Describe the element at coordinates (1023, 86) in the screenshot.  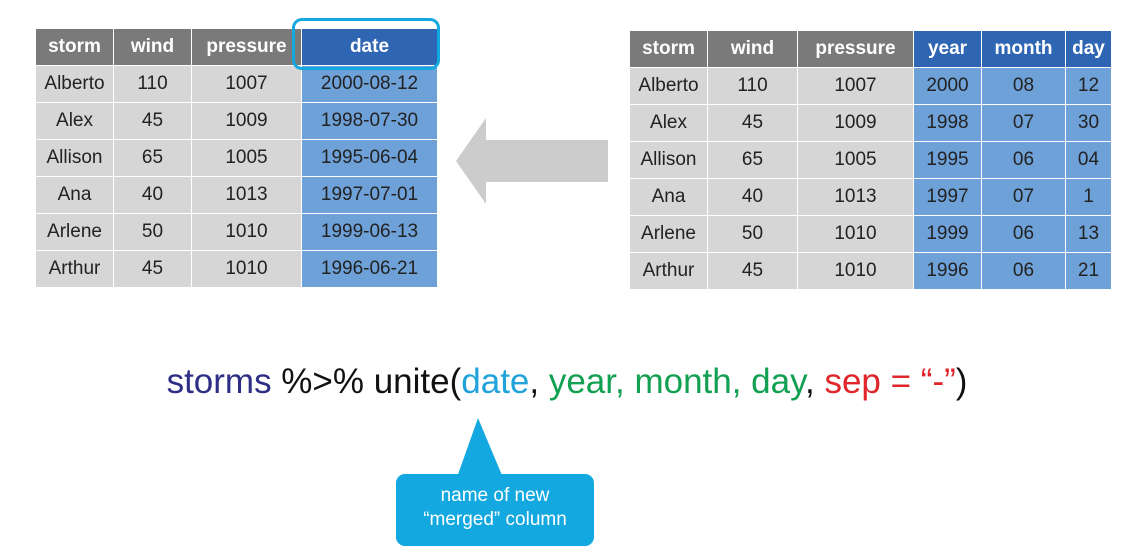
I see `month-cell: 08` at that location.